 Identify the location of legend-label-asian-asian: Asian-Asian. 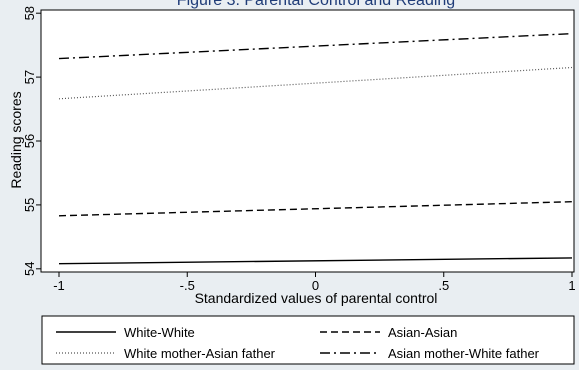
(422, 332).